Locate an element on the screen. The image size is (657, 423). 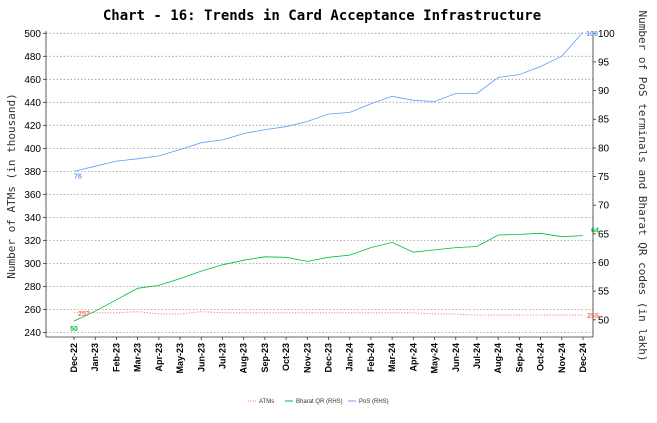
data-label-first: 257 is located at coordinates (84, 314).